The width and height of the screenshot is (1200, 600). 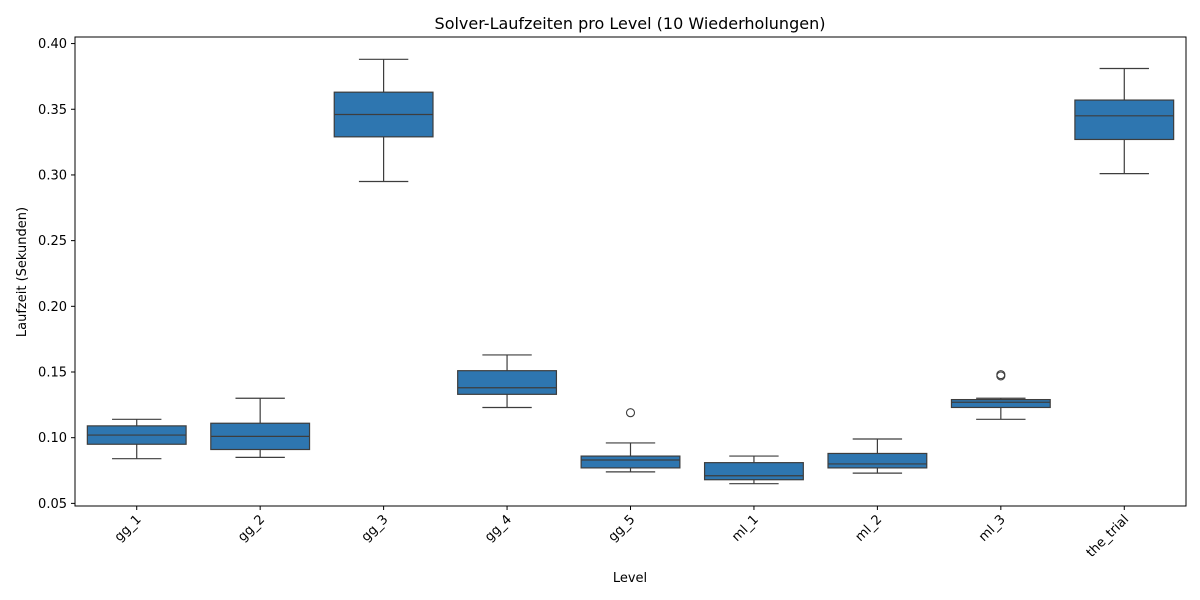 What do you see at coordinates (992, 528) in the screenshot?
I see `x-tick-label: ml_3` at bounding box center [992, 528].